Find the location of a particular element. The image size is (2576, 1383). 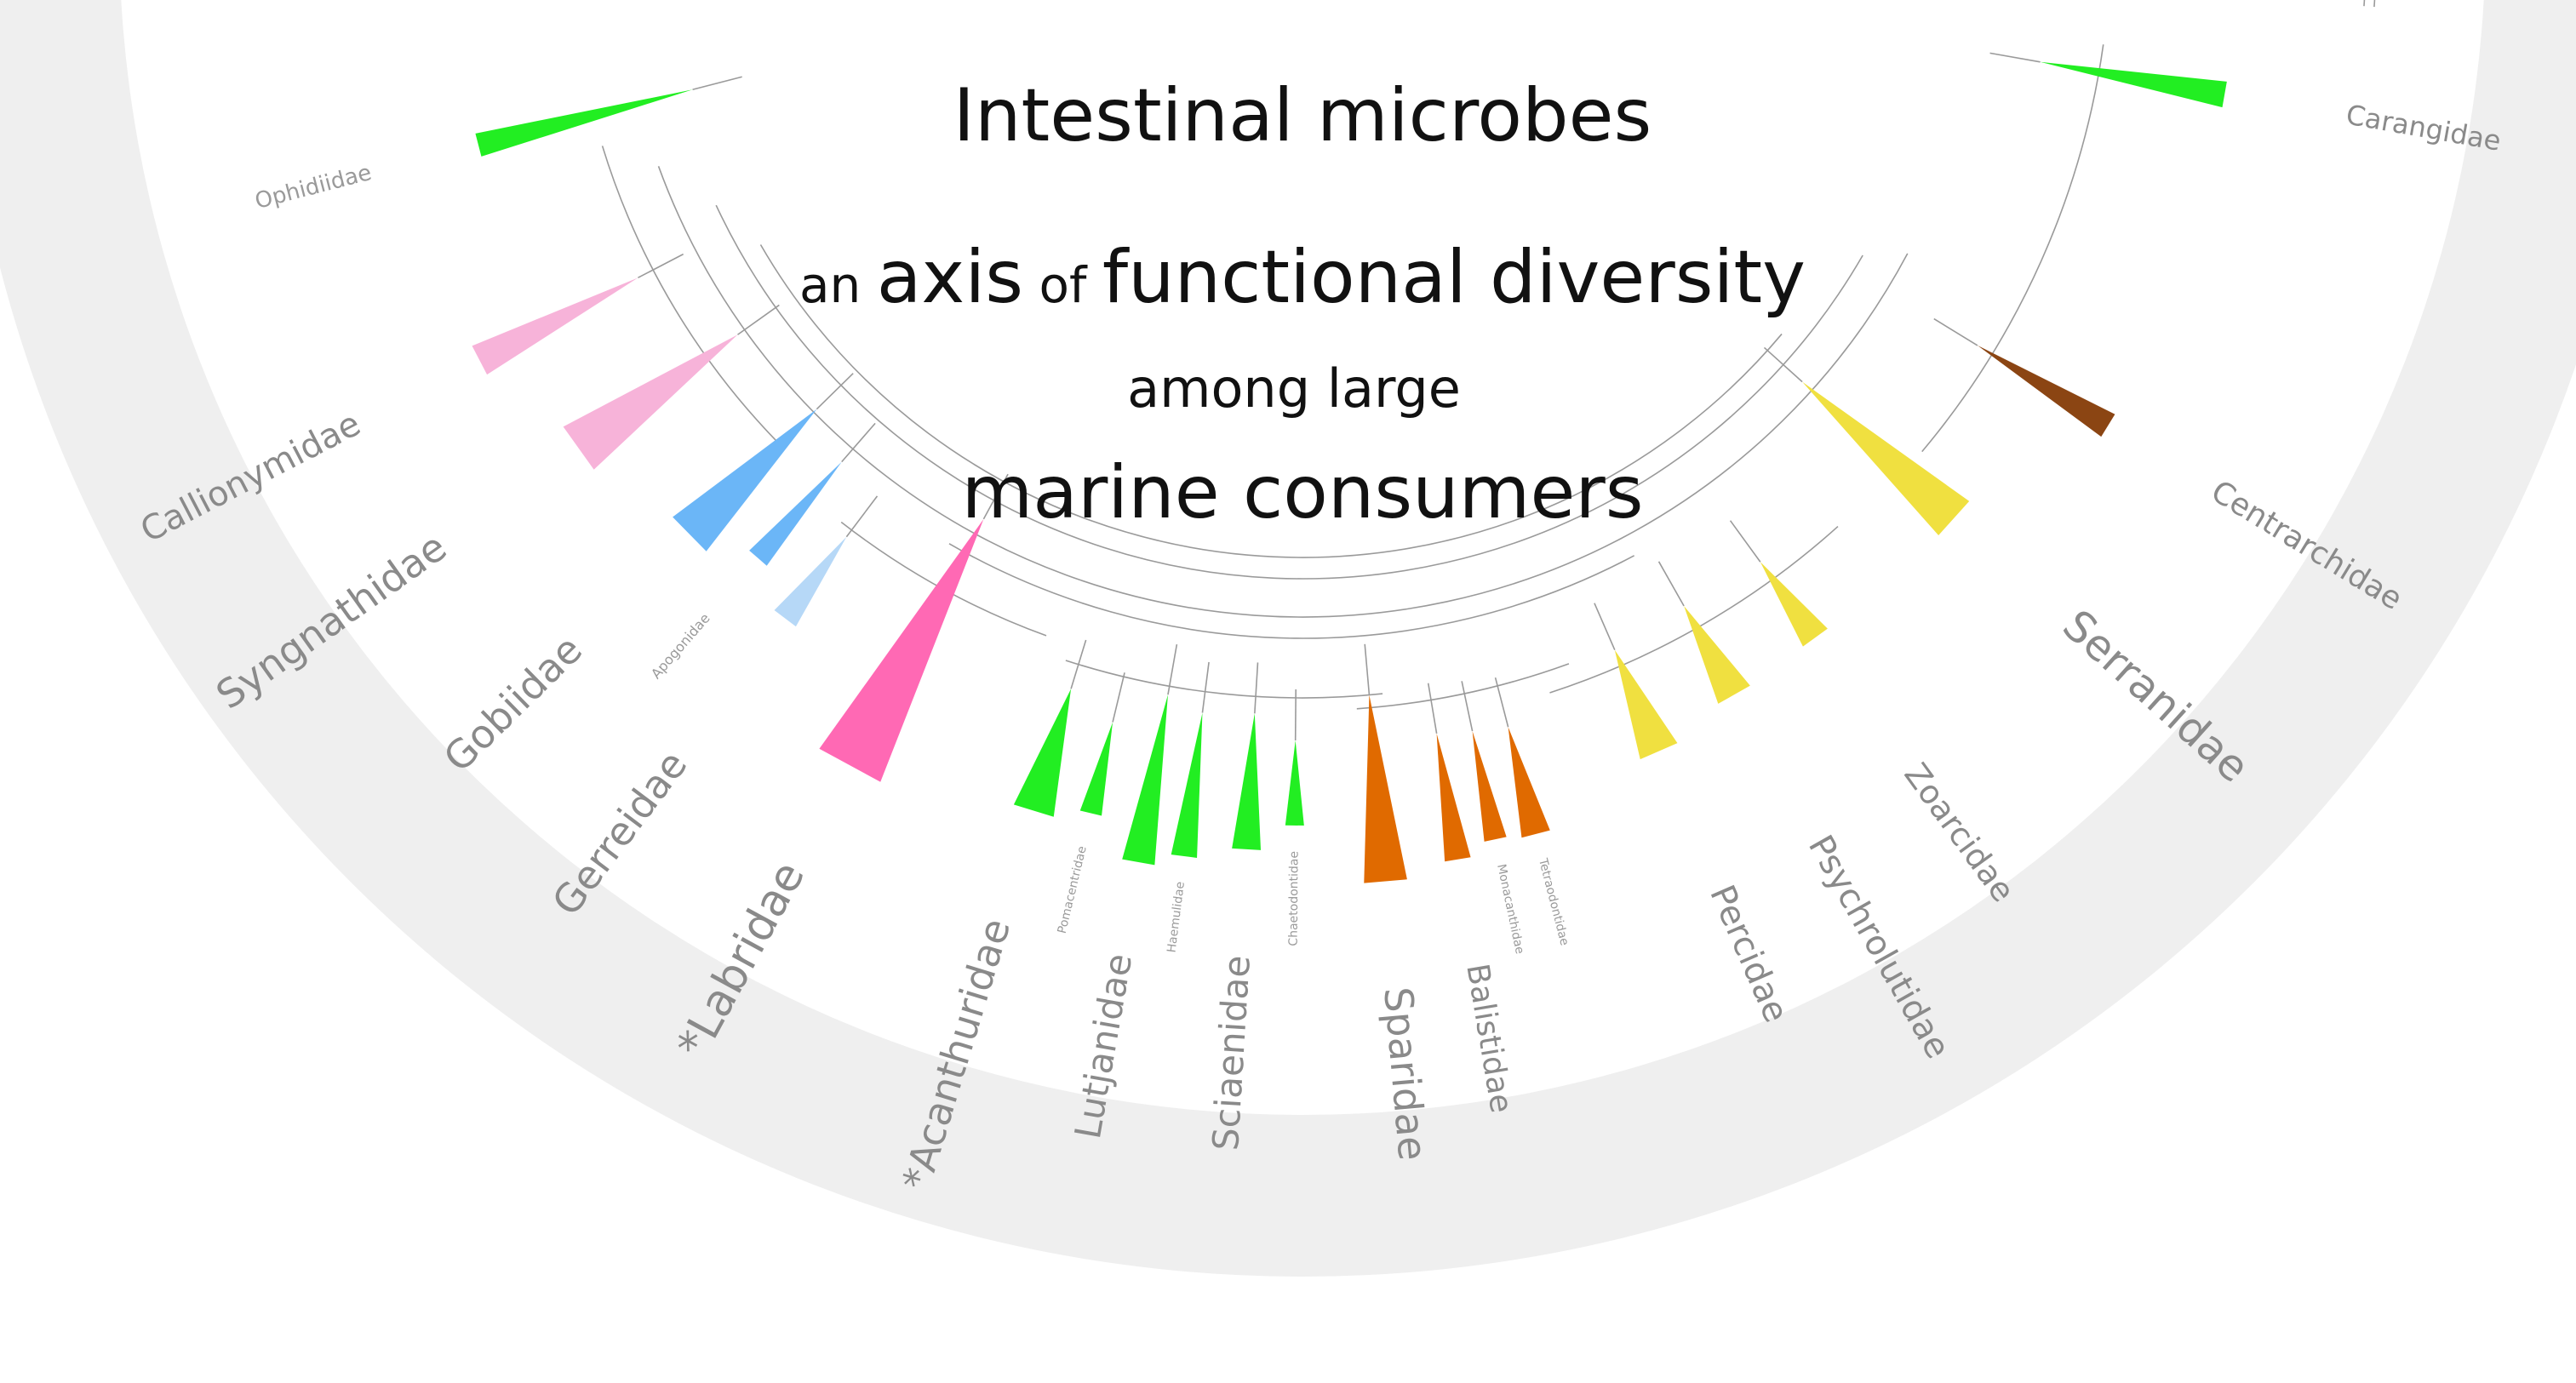

family-label: Apogonidae is located at coordinates (681, 646).